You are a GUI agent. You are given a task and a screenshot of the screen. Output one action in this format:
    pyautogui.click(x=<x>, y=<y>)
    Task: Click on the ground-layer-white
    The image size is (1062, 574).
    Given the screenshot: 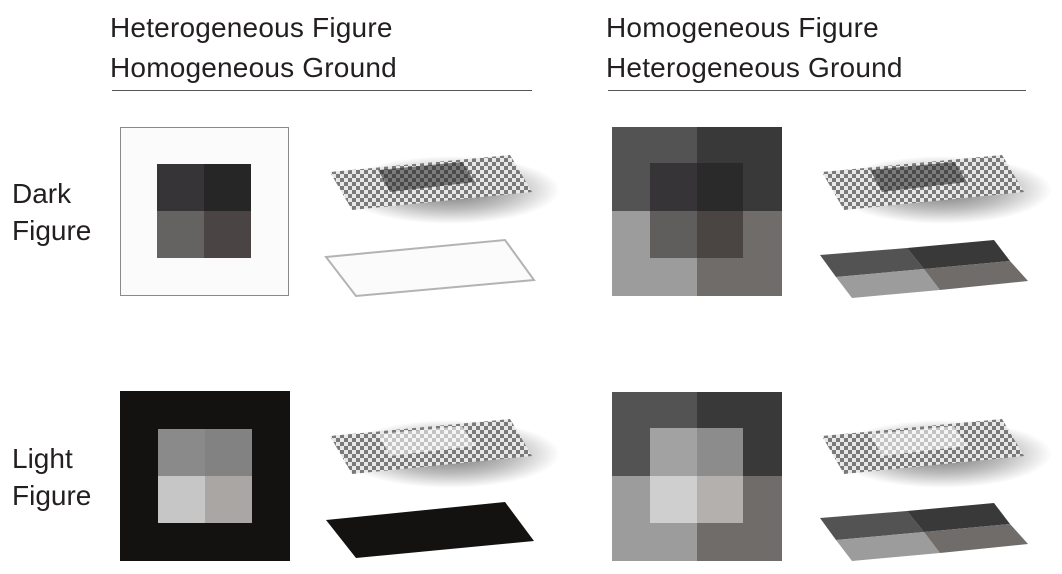 What is the action you would take?
    pyautogui.click(x=430, y=268)
    